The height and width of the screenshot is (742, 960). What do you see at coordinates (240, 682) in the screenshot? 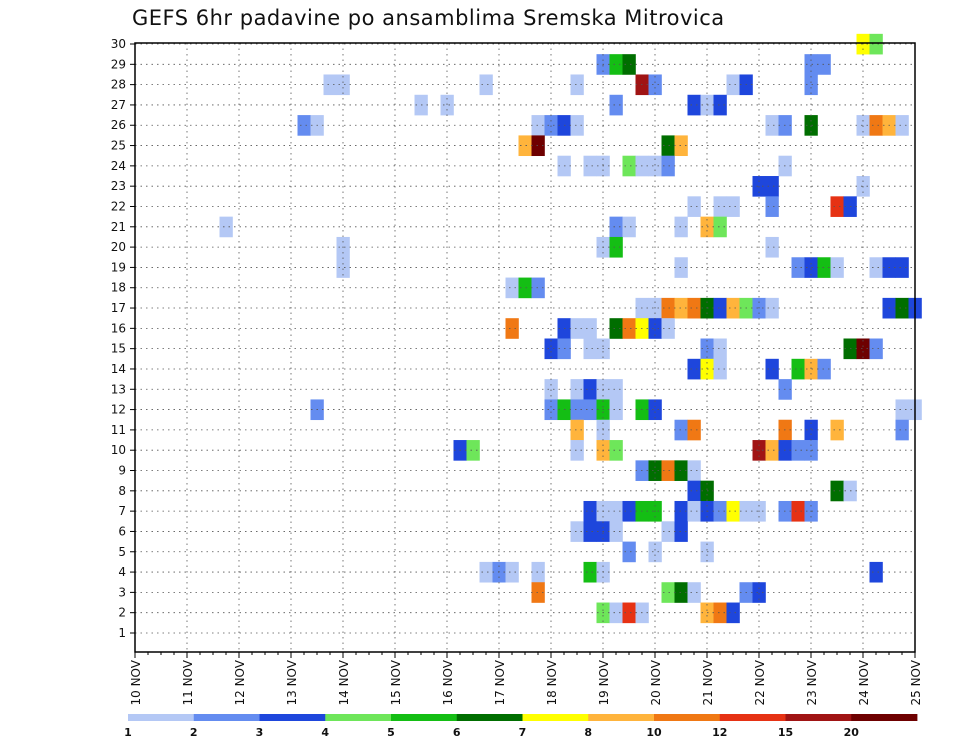
I see `x-tick-label: 12 NOV` at bounding box center [240, 682].